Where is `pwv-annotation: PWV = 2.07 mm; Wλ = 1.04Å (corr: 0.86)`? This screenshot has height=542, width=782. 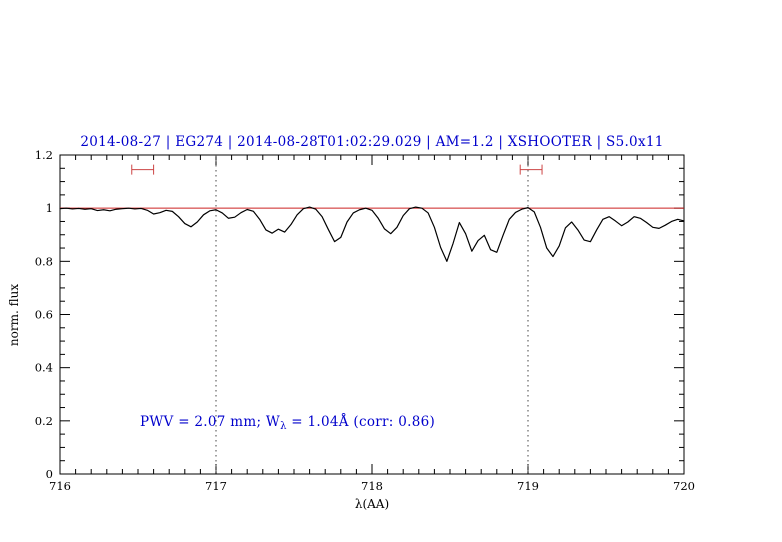
pwv-annotation: PWV = 2.07 mm; Wλ = 1.04Å (corr: 0.86) is located at coordinates (287, 423).